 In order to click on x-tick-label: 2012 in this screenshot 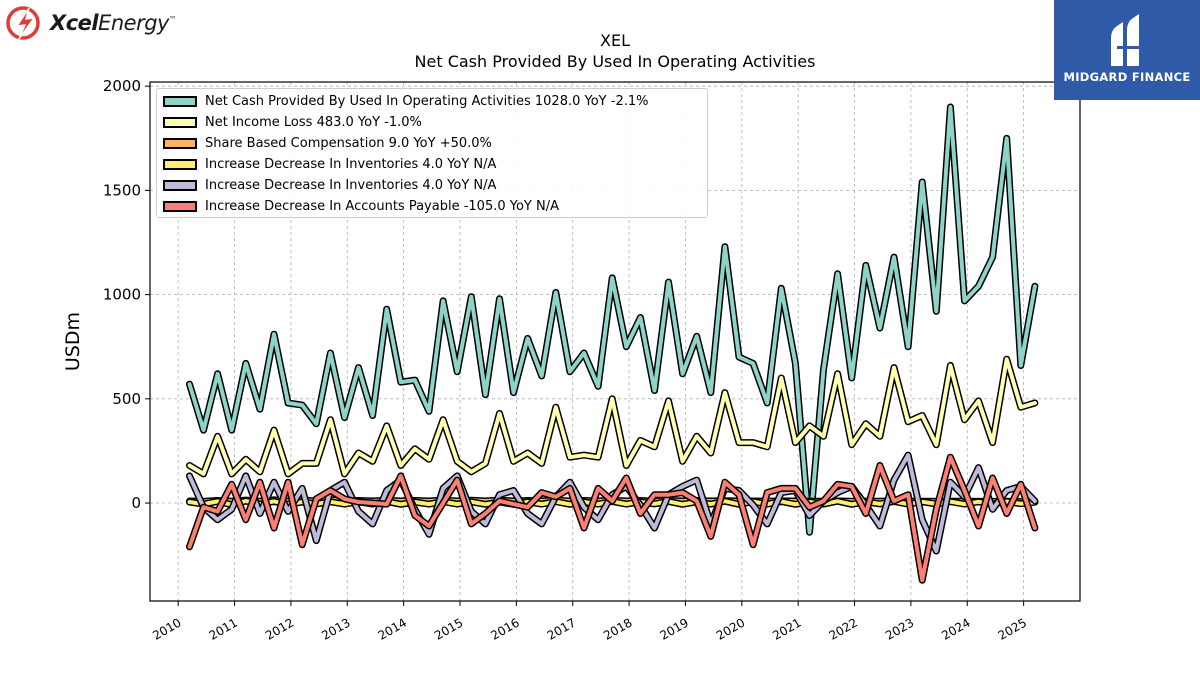, I will do `click(279, 628)`.